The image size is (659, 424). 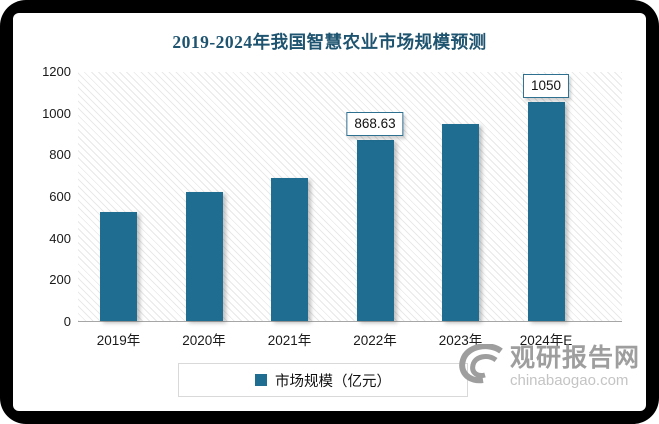 I want to click on y-tick-label: 800, so click(x=60, y=155).